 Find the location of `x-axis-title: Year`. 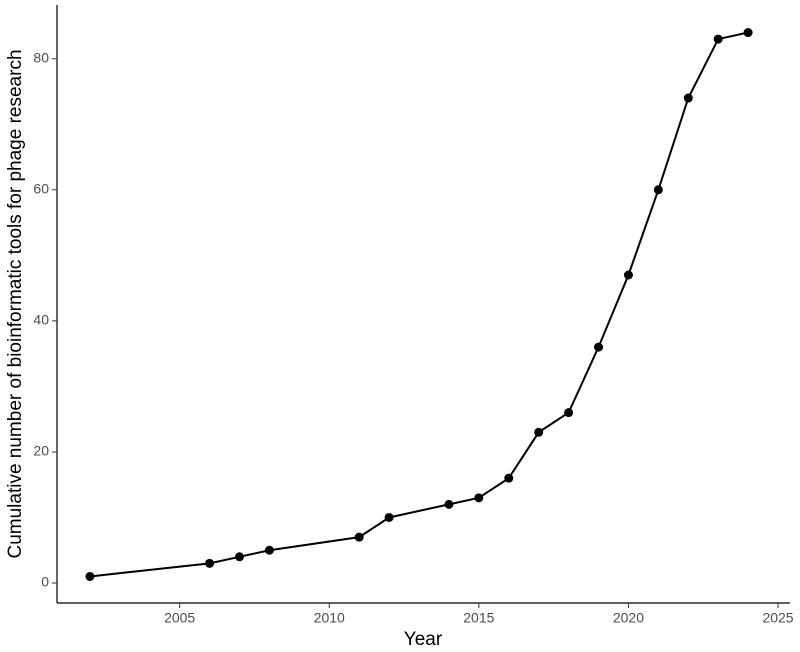

x-axis-title: Year is located at coordinates (423, 639).